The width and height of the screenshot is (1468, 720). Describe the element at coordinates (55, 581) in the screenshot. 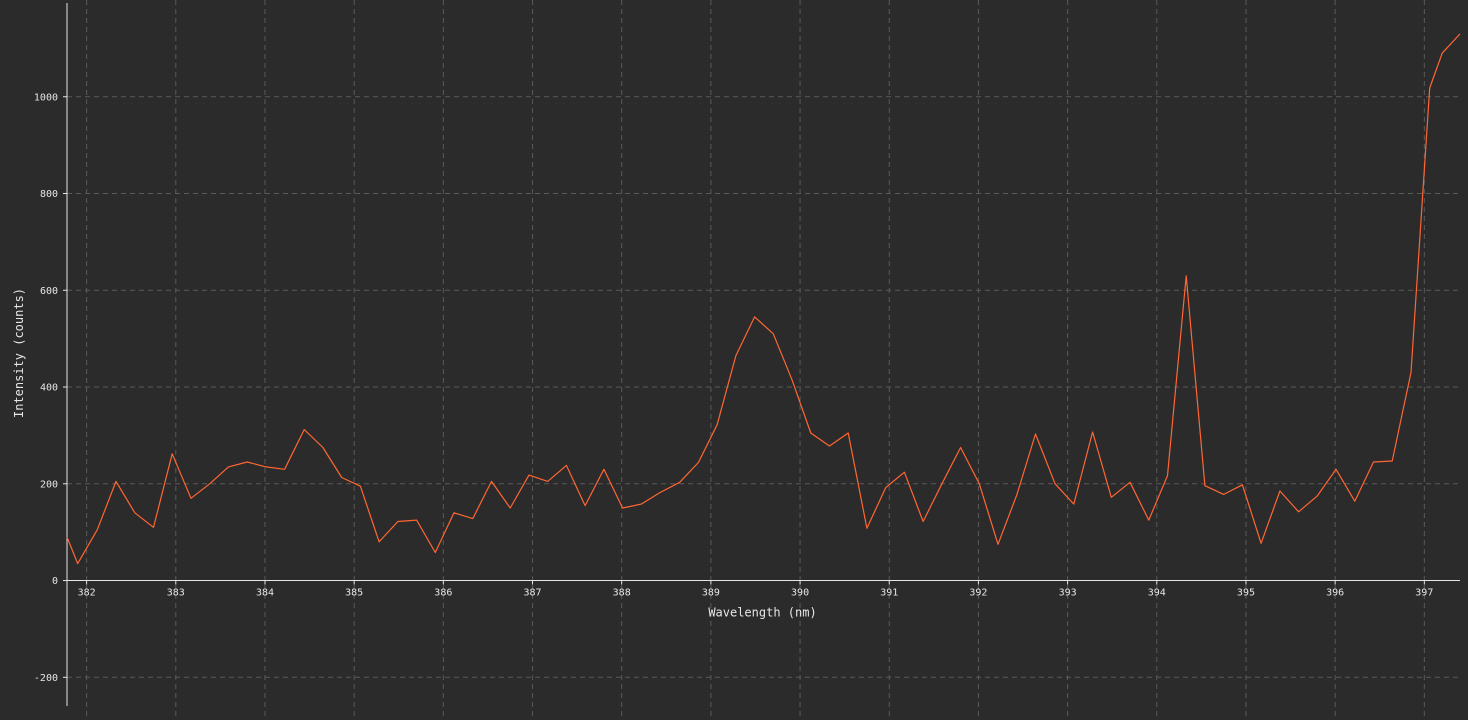

I see `y-tick-label: 0` at that location.